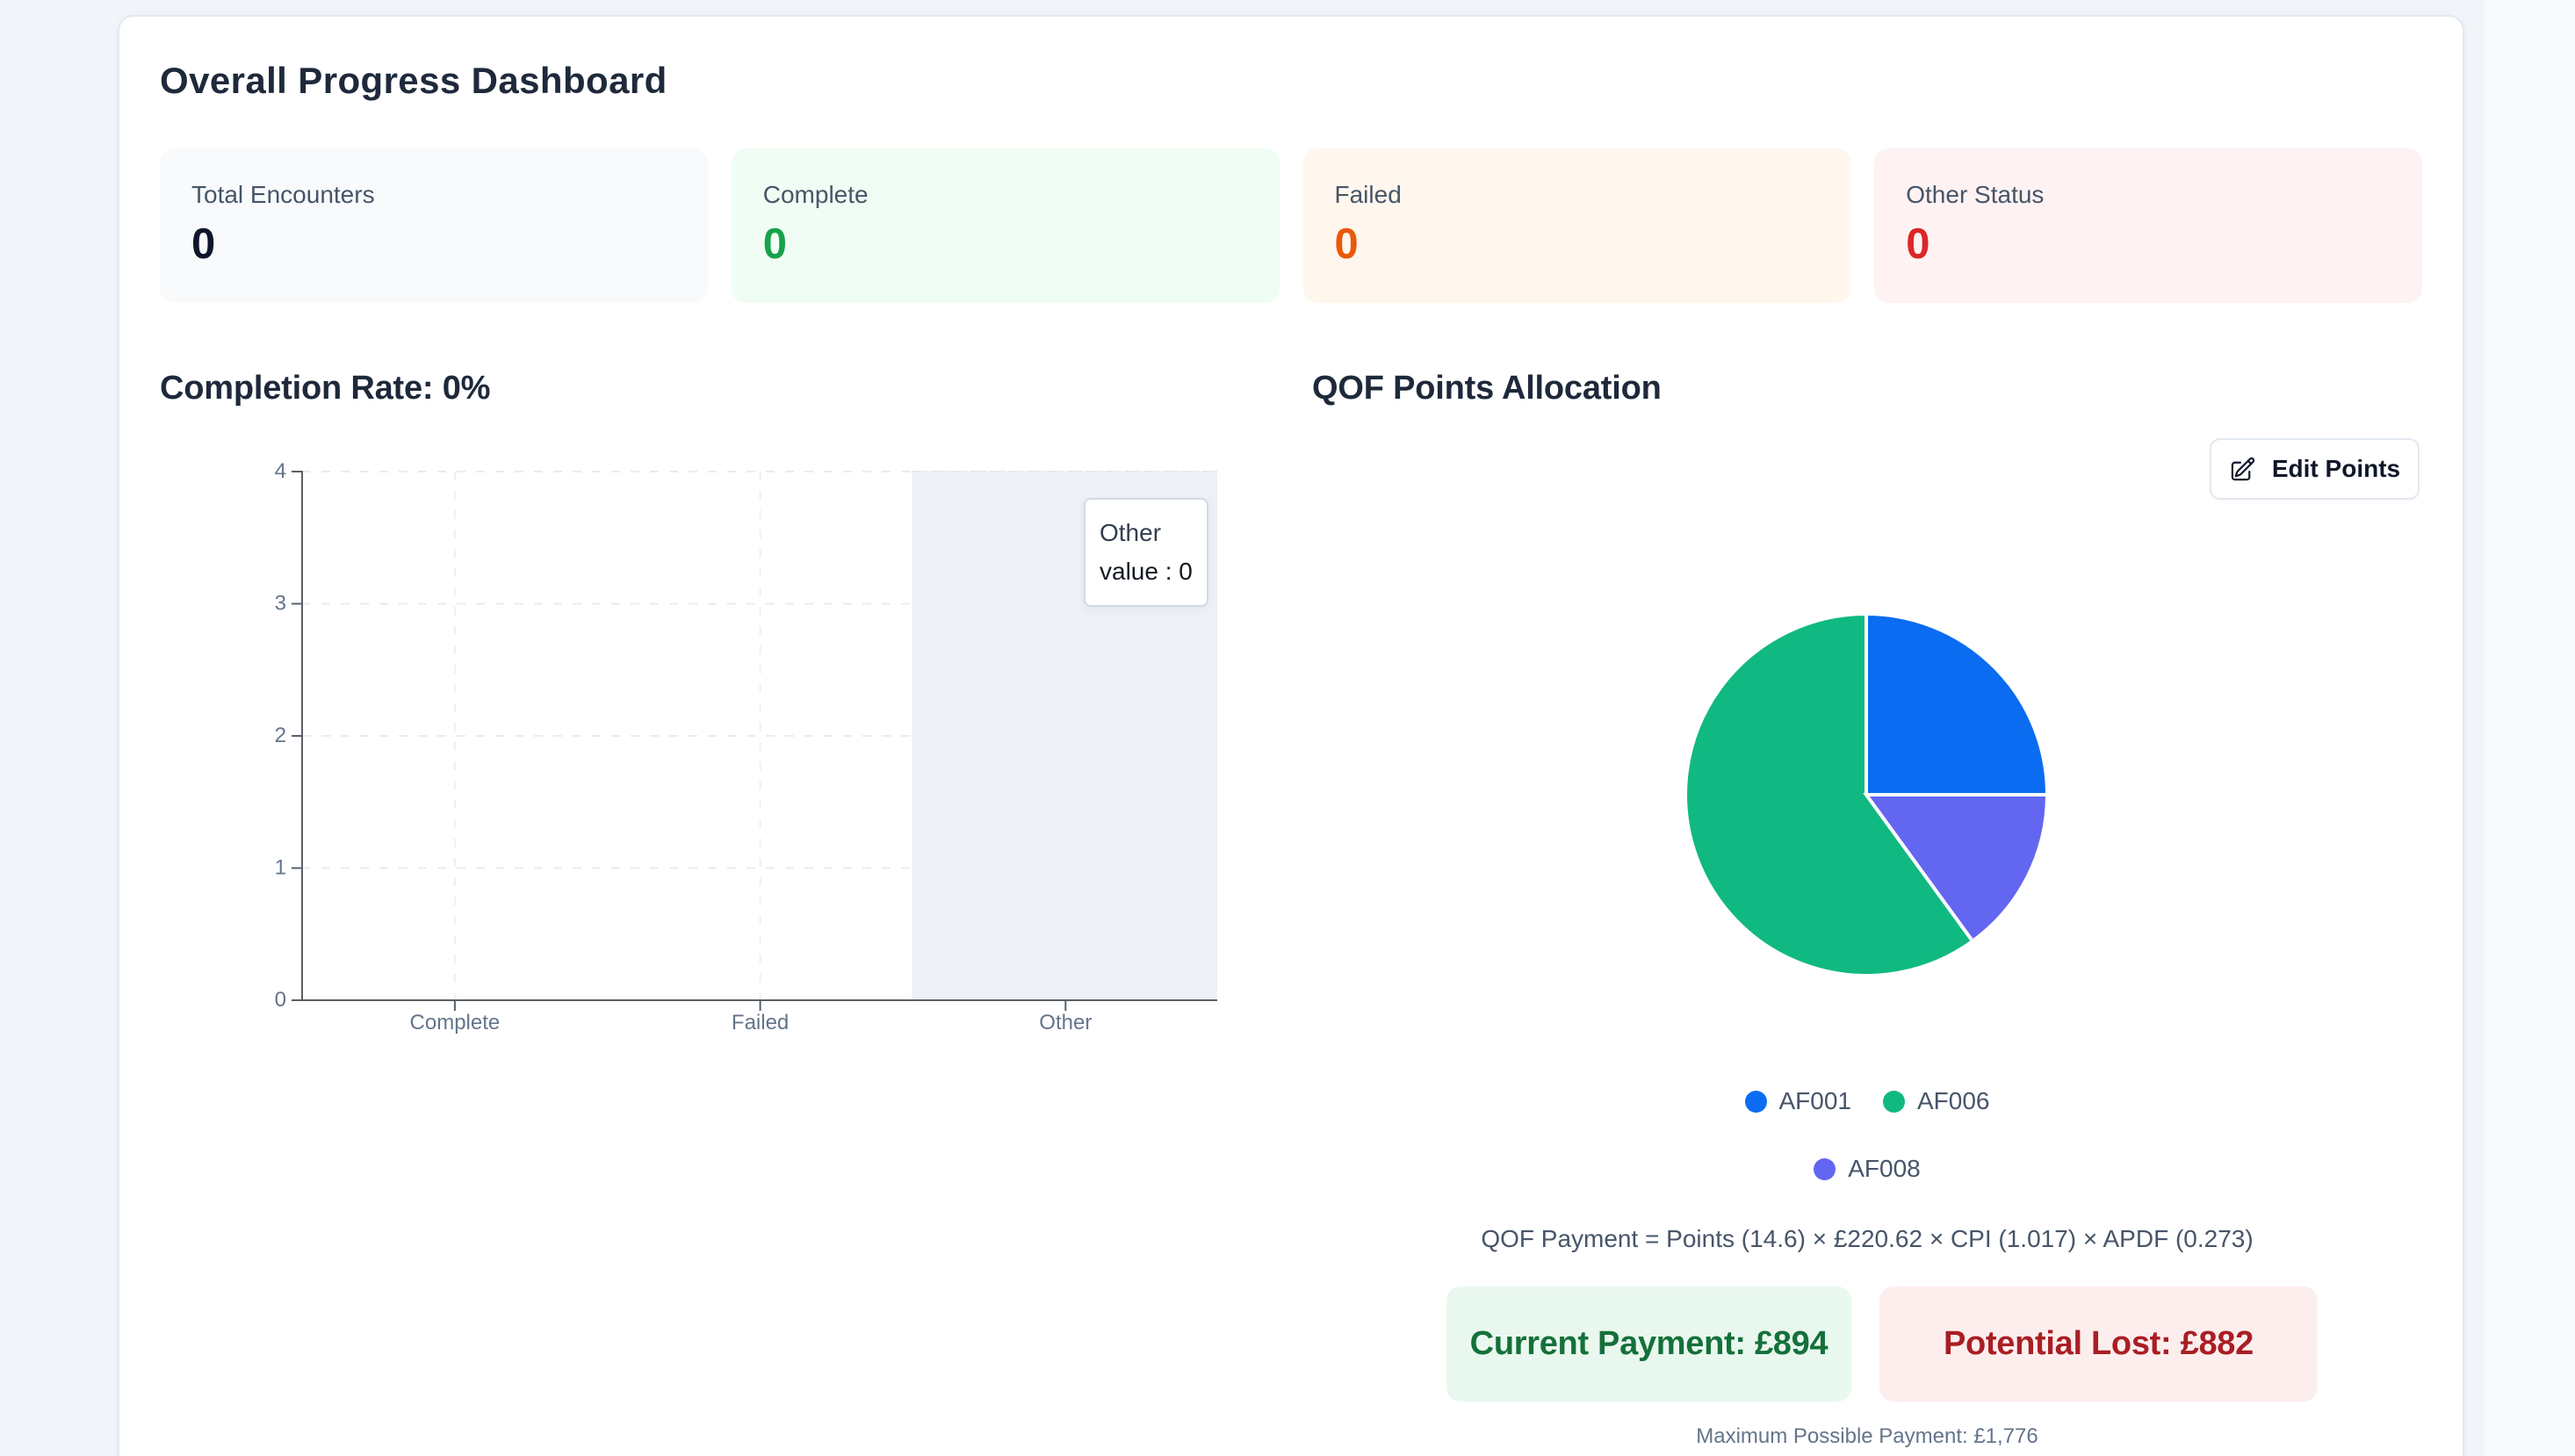 The image size is (2575, 1456). I want to click on tooltip-category: Other, so click(1131, 532).